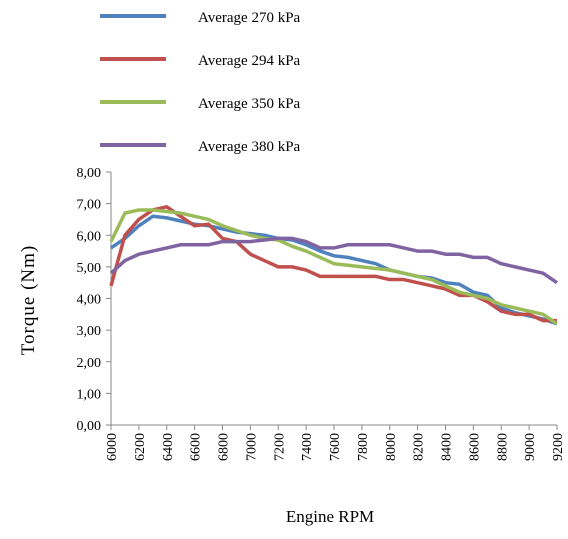 Image resolution: width=568 pixels, height=539 pixels. I want to click on x-tick-label: 8600, so click(474, 447).